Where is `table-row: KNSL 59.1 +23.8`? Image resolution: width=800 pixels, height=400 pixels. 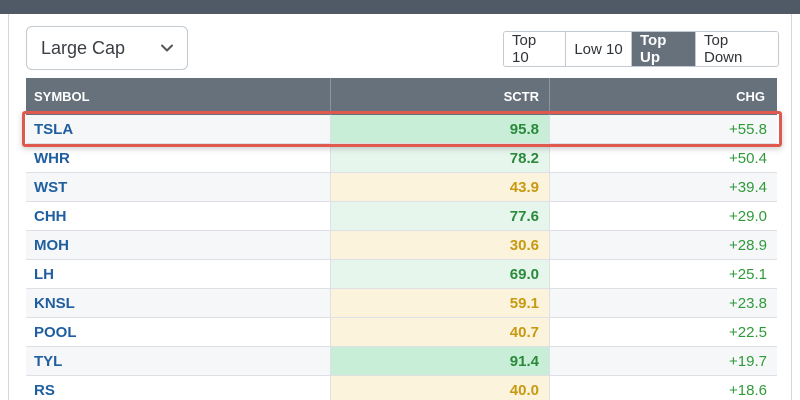 table-row: KNSL 59.1 +23.8 is located at coordinates (401, 303).